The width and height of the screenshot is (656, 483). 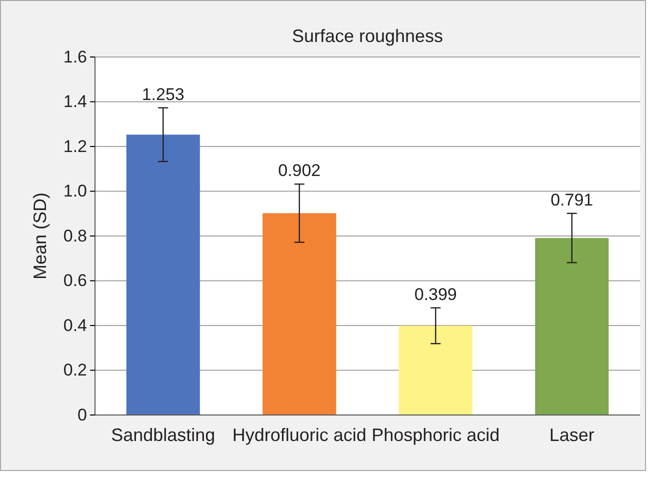 I want to click on y-tick-label: 1.0, so click(x=75, y=191).